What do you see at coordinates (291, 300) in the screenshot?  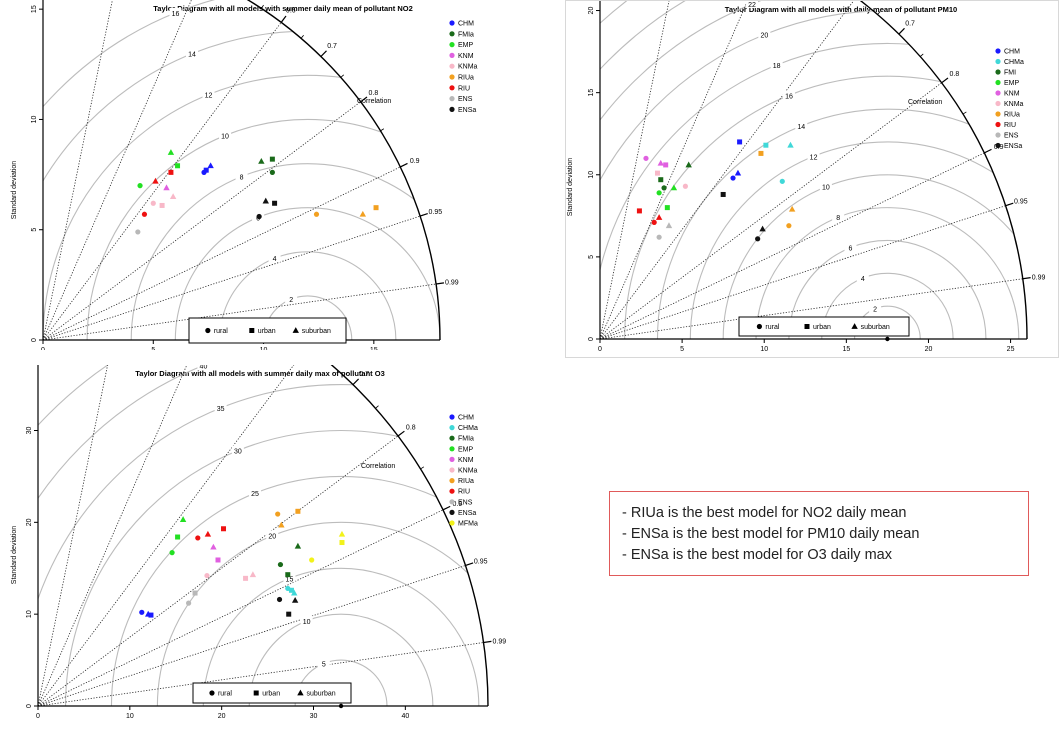 I see `rms-contour-label: 2` at bounding box center [291, 300].